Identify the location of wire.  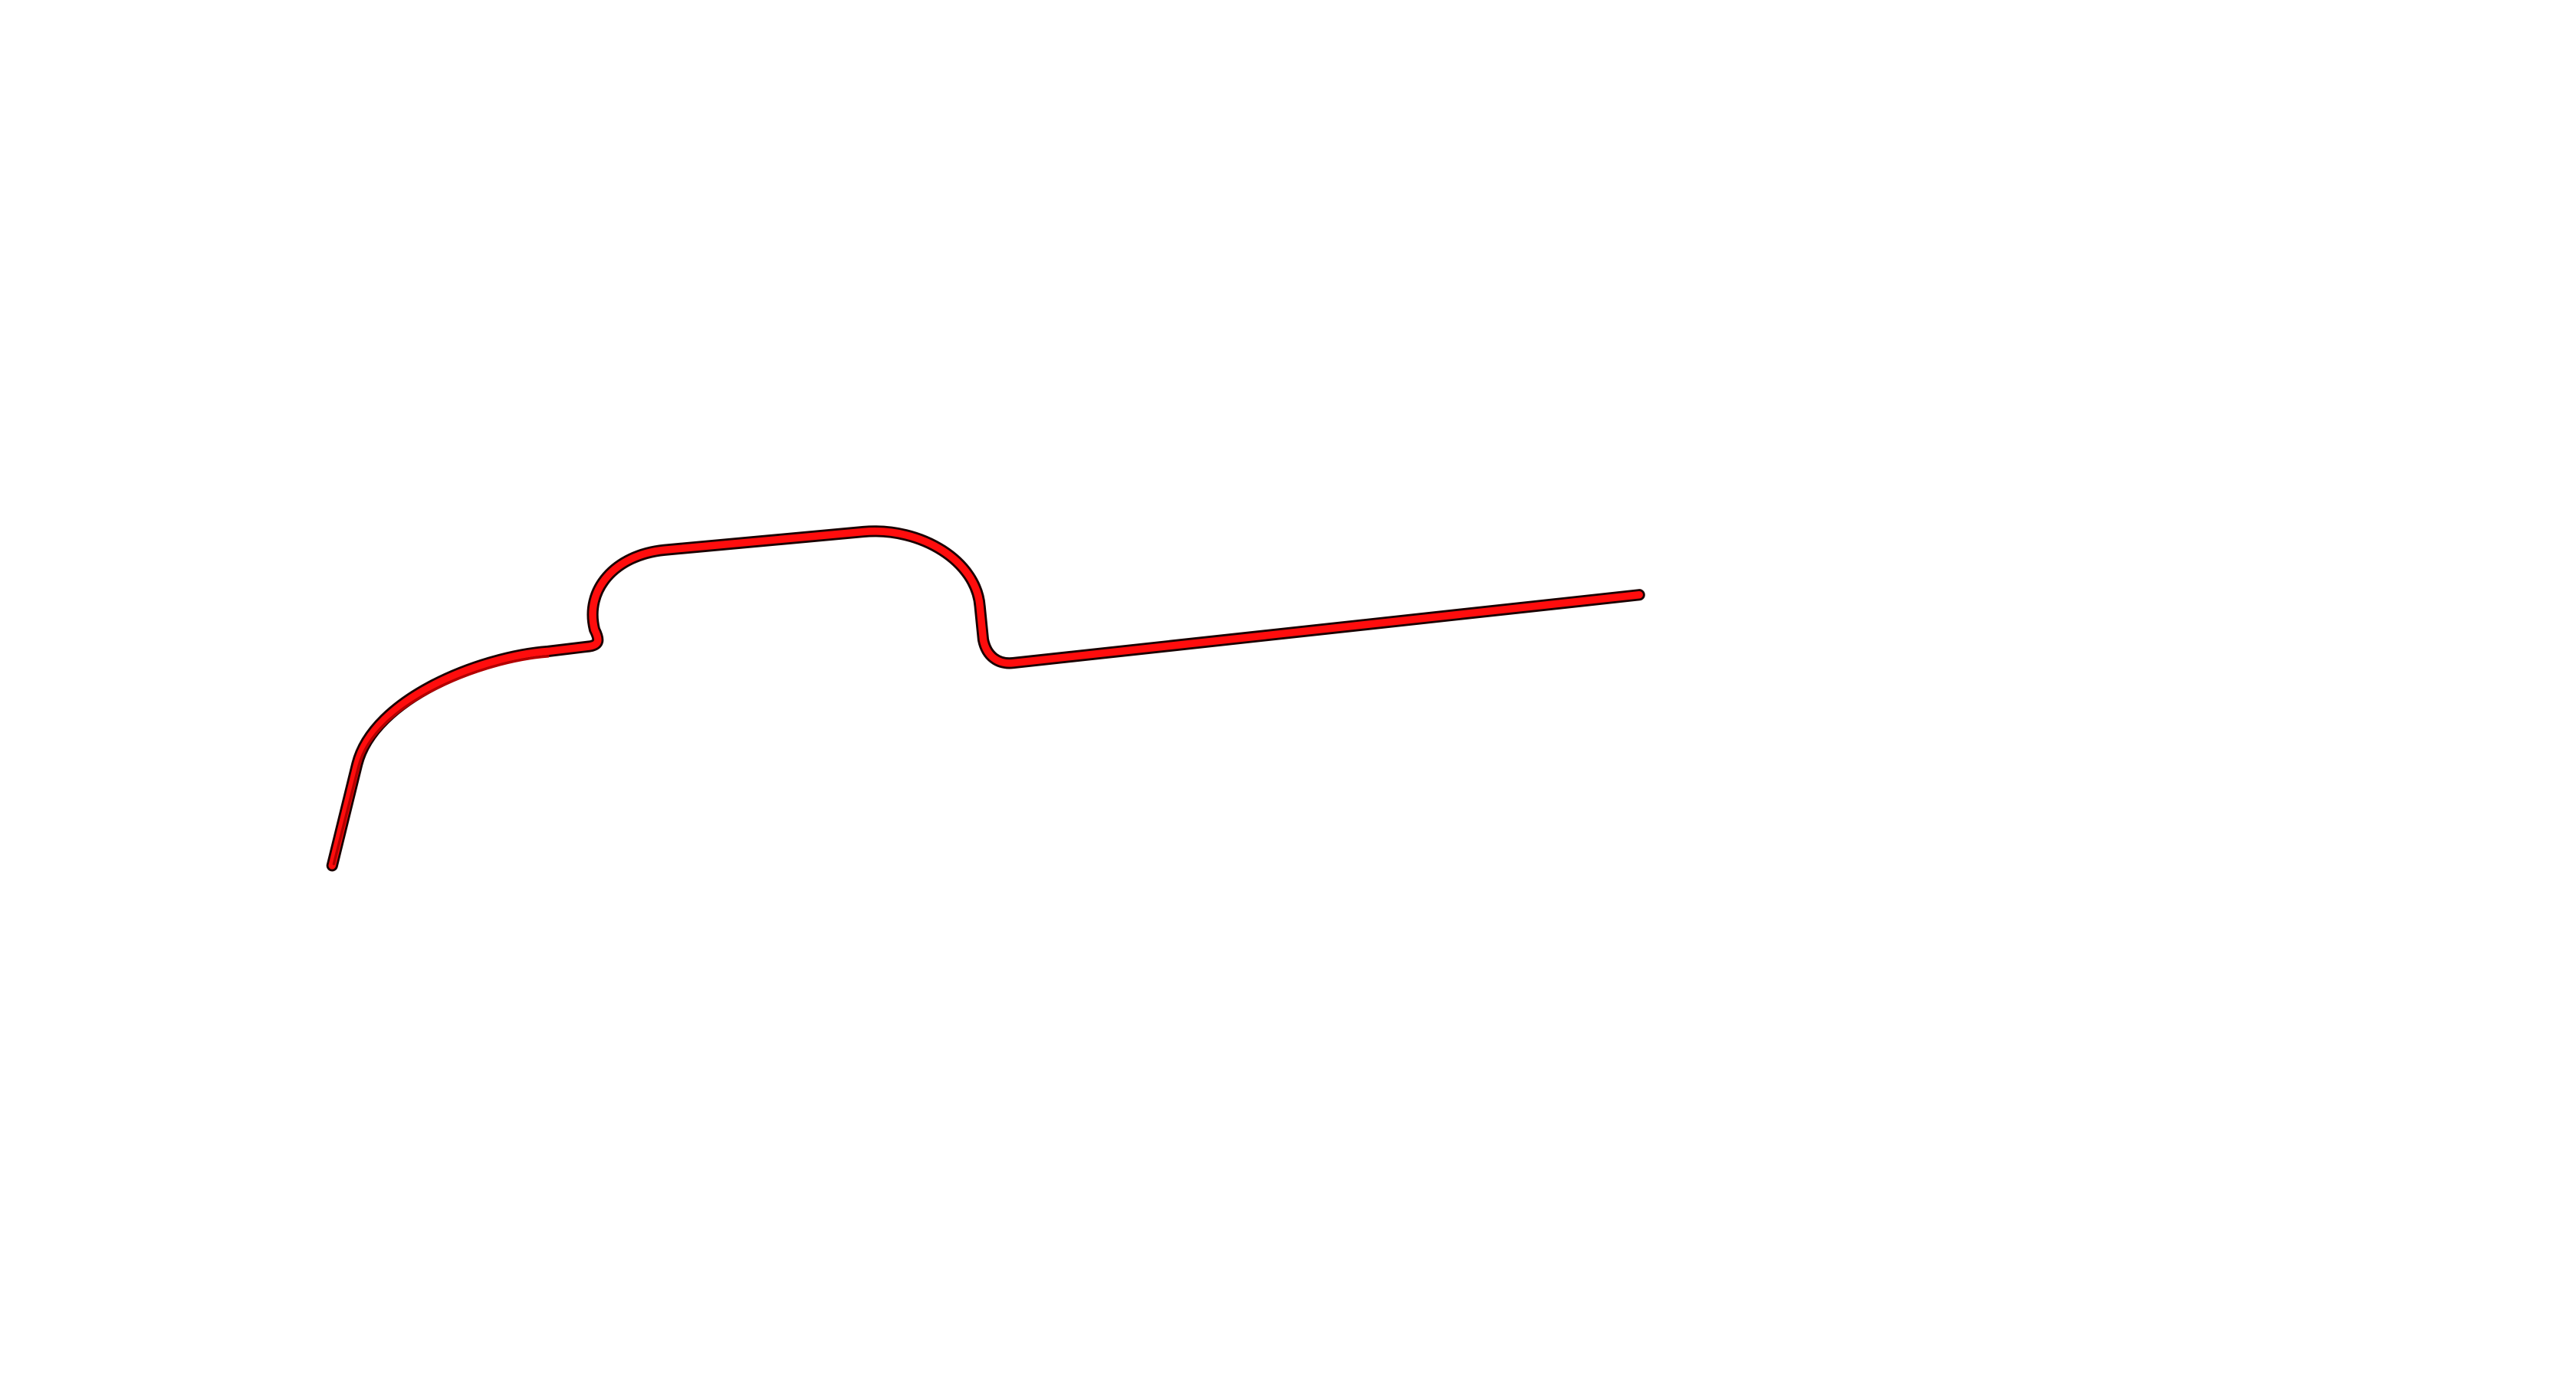
(986, 698).